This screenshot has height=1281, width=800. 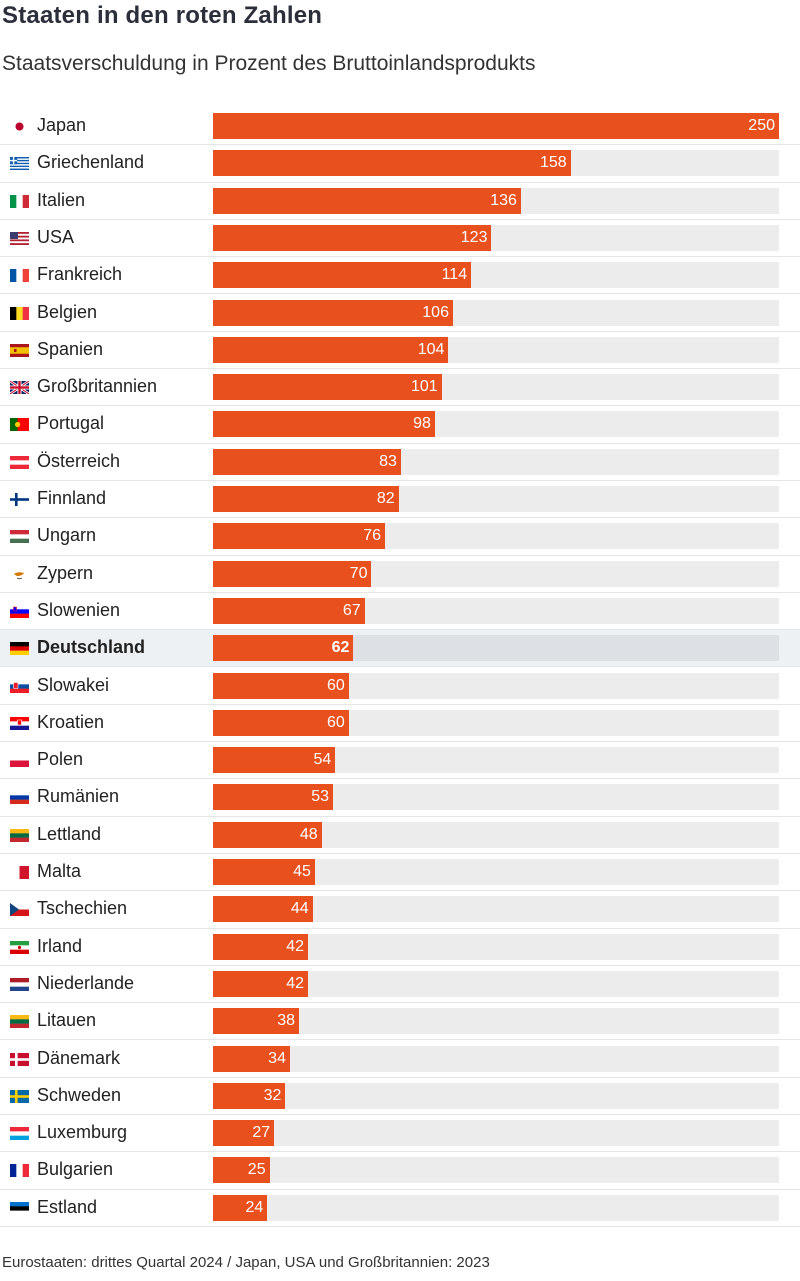 What do you see at coordinates (324, 424) in the screenshot?
I see `bar: 98` at bounding box center [324, 424].